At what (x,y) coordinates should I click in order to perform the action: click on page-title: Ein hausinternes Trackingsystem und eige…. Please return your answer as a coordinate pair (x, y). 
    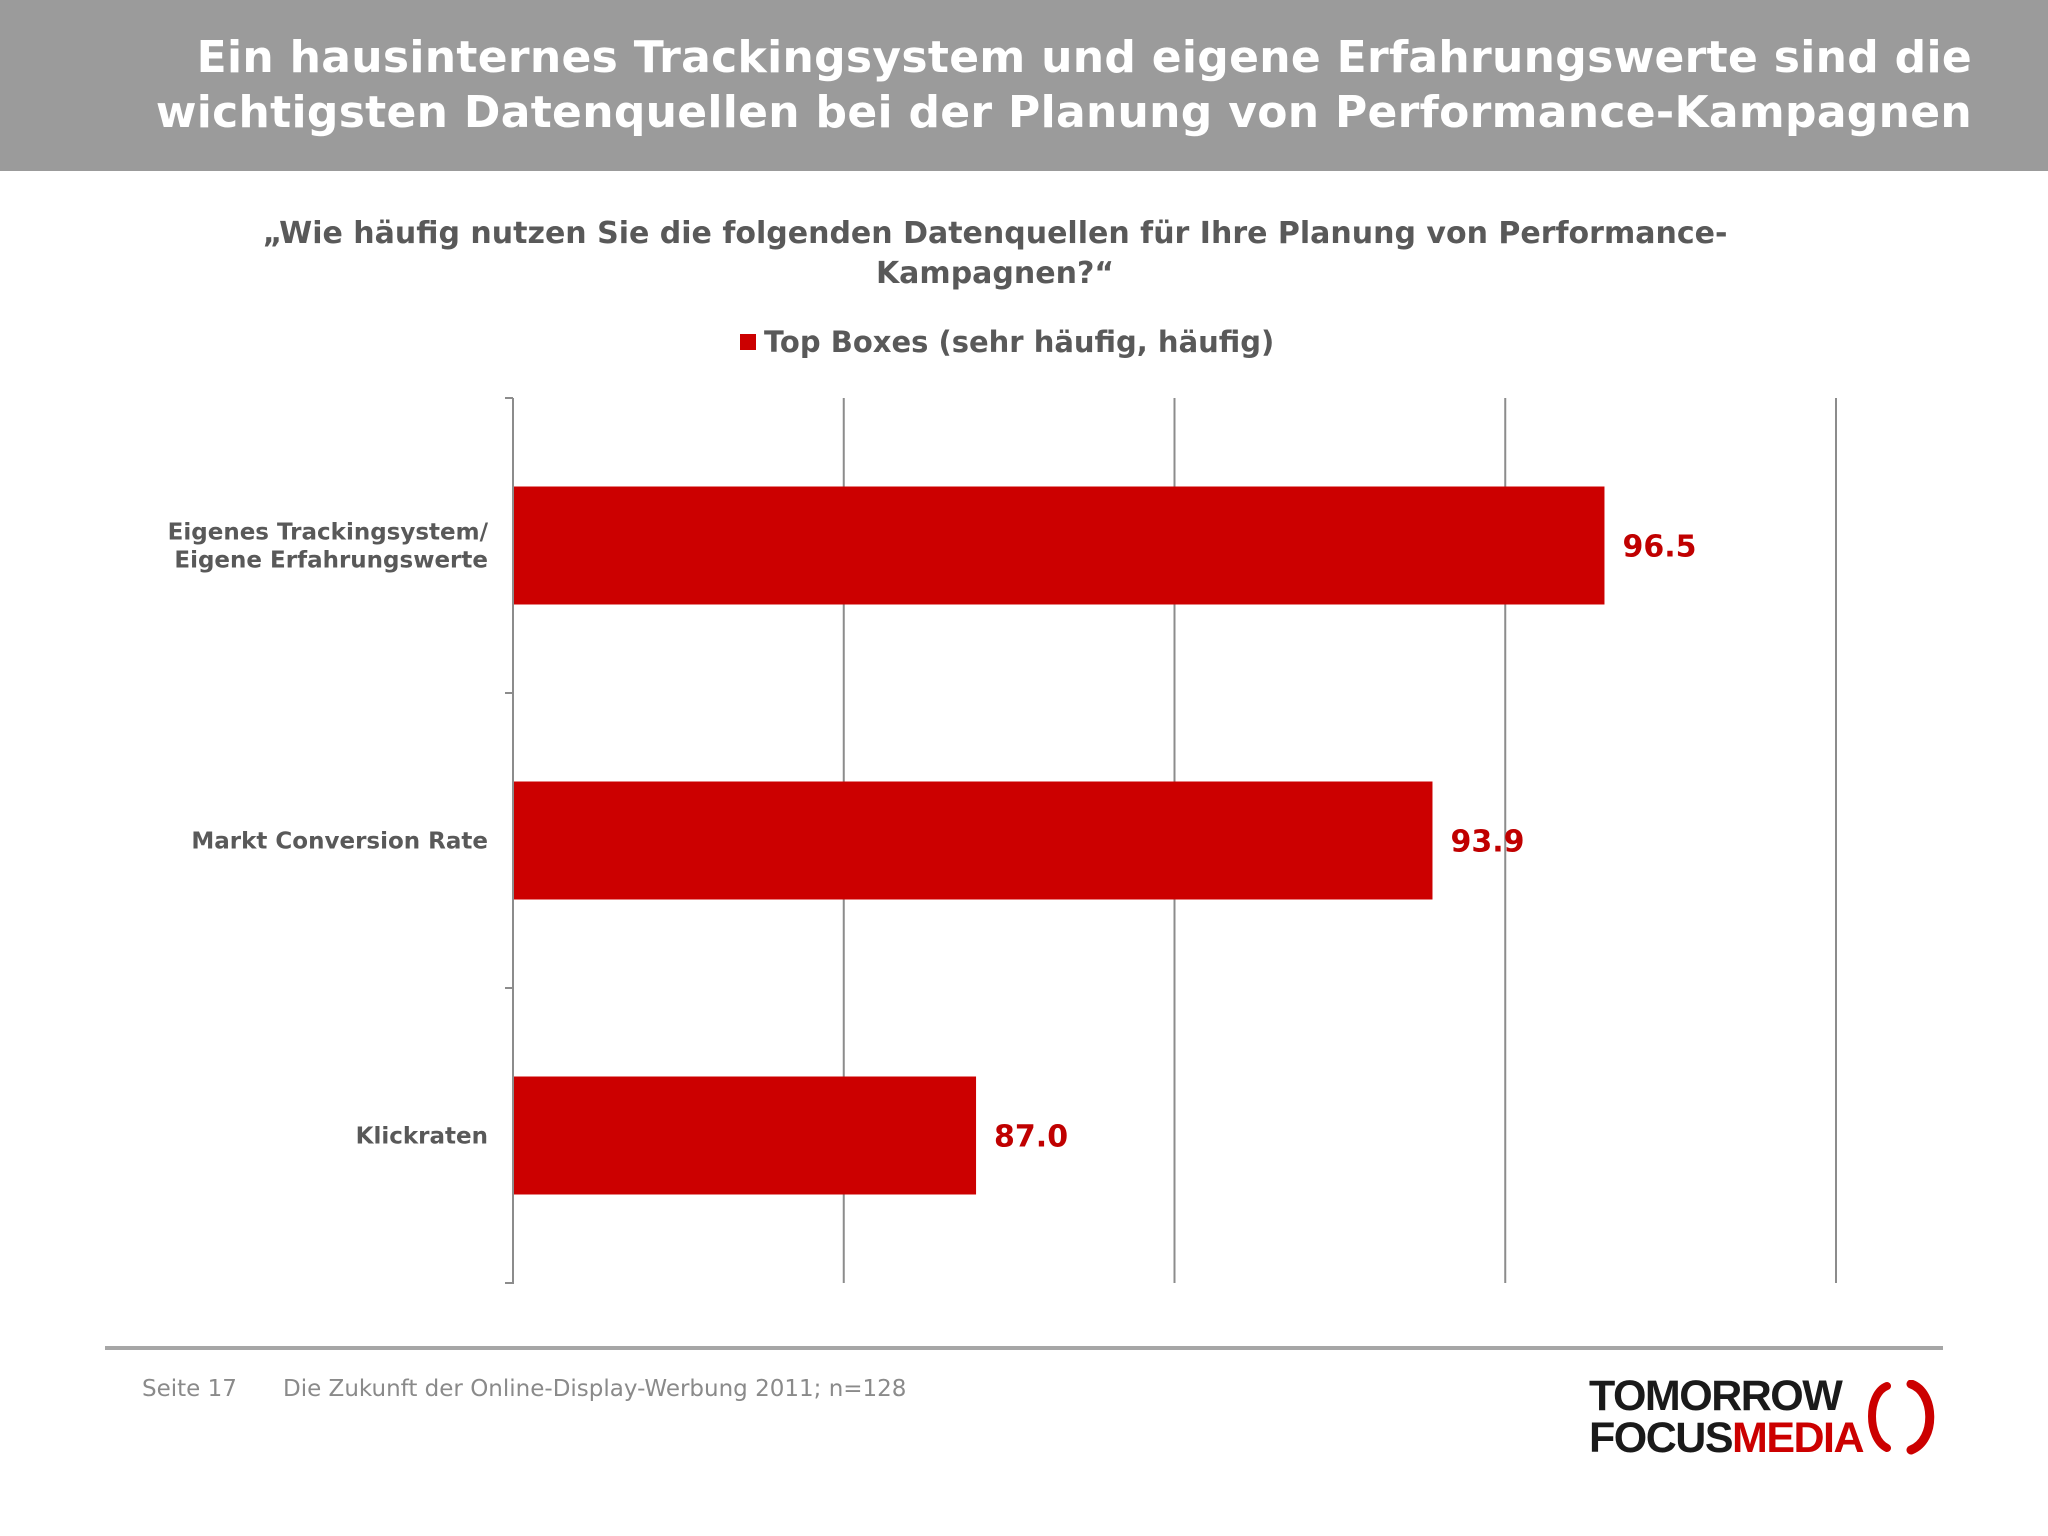
    Looking at the image, I should click on (1012, 85).